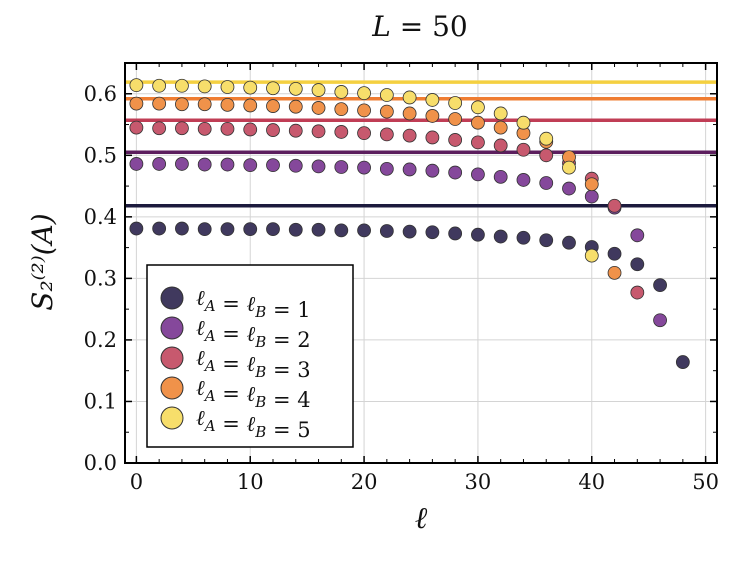 Image resolution: width=747 pixels, height=561 pixels. Describe the element at coordinates (136, 482) in the screenshot. I see `x-tick-label: 0` at that location.